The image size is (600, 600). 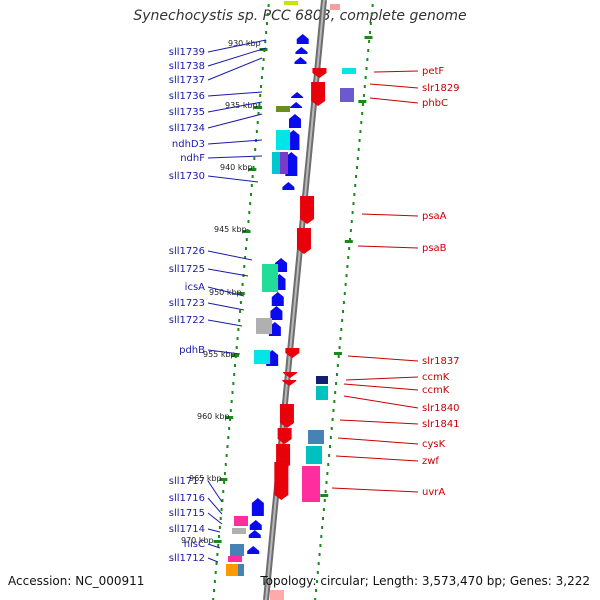 I want to click on gene-label-cysK: cysK, so click(x=434, y=444).